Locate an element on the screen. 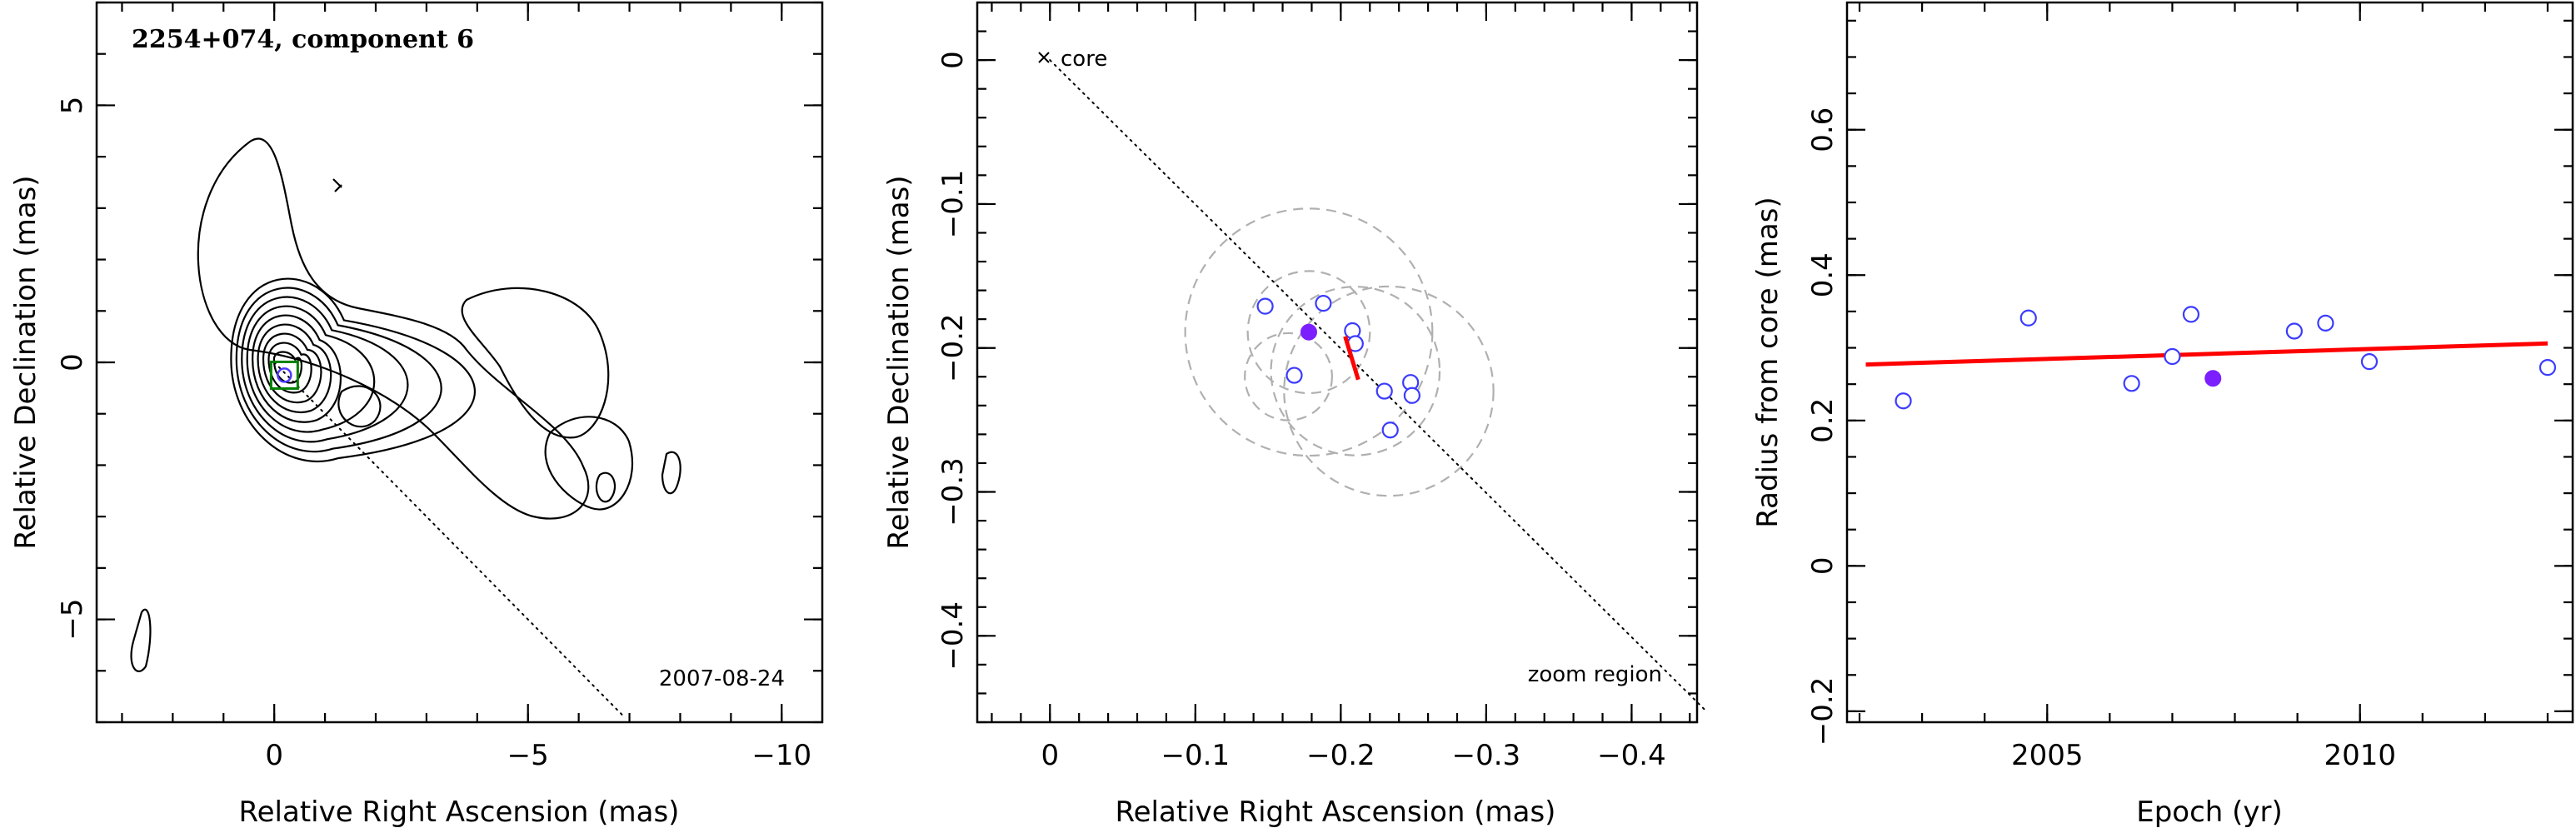  x-tick-label: −0.3 is located at coordinates (1486, 755).